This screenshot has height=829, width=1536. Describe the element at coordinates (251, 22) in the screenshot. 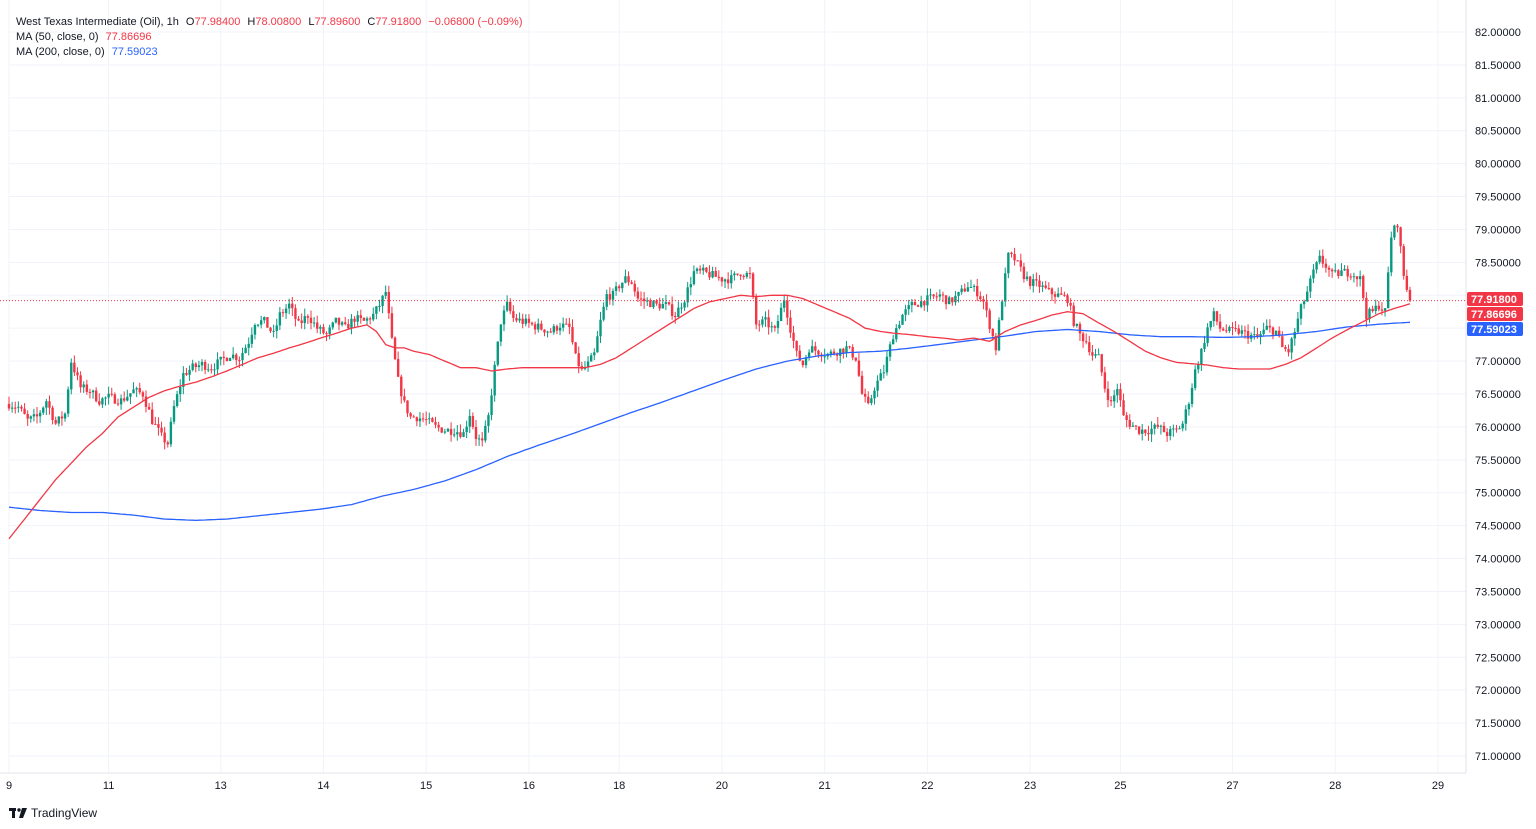

I see `high-key: H` at that location.